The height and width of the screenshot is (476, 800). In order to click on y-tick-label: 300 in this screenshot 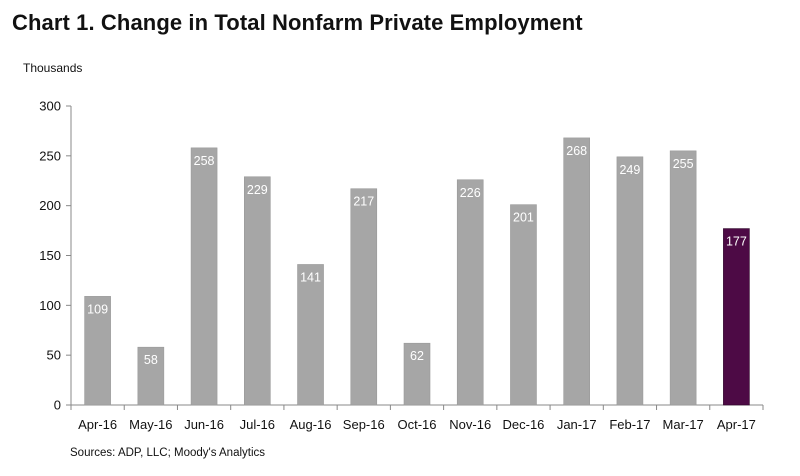, I will do `click(50, 106)`.